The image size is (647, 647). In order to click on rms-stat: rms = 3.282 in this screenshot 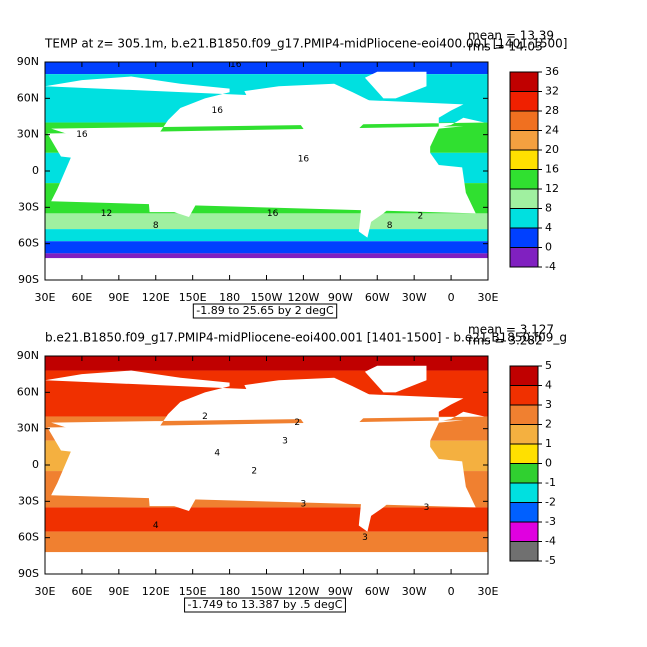, I will do `click(505, 341)`.